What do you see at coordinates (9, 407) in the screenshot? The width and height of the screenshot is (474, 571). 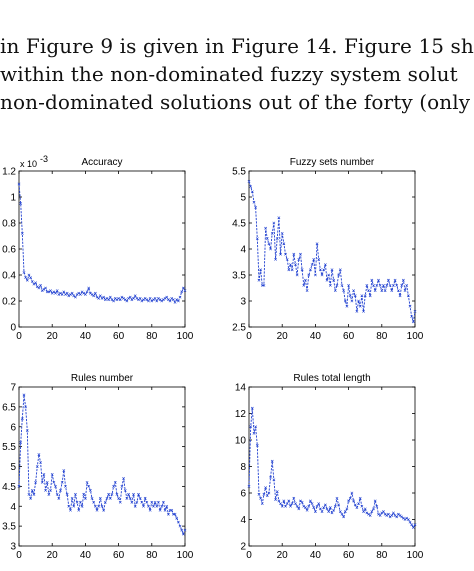 I see `y-tick-label: 6.5` at bounding box center [9, 407].